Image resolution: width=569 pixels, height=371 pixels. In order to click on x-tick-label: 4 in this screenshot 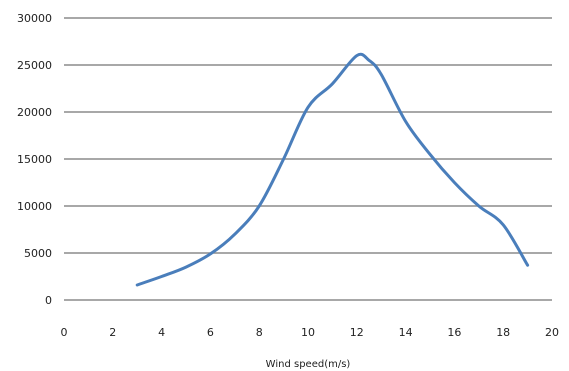, I will do `click(161, 332)`.